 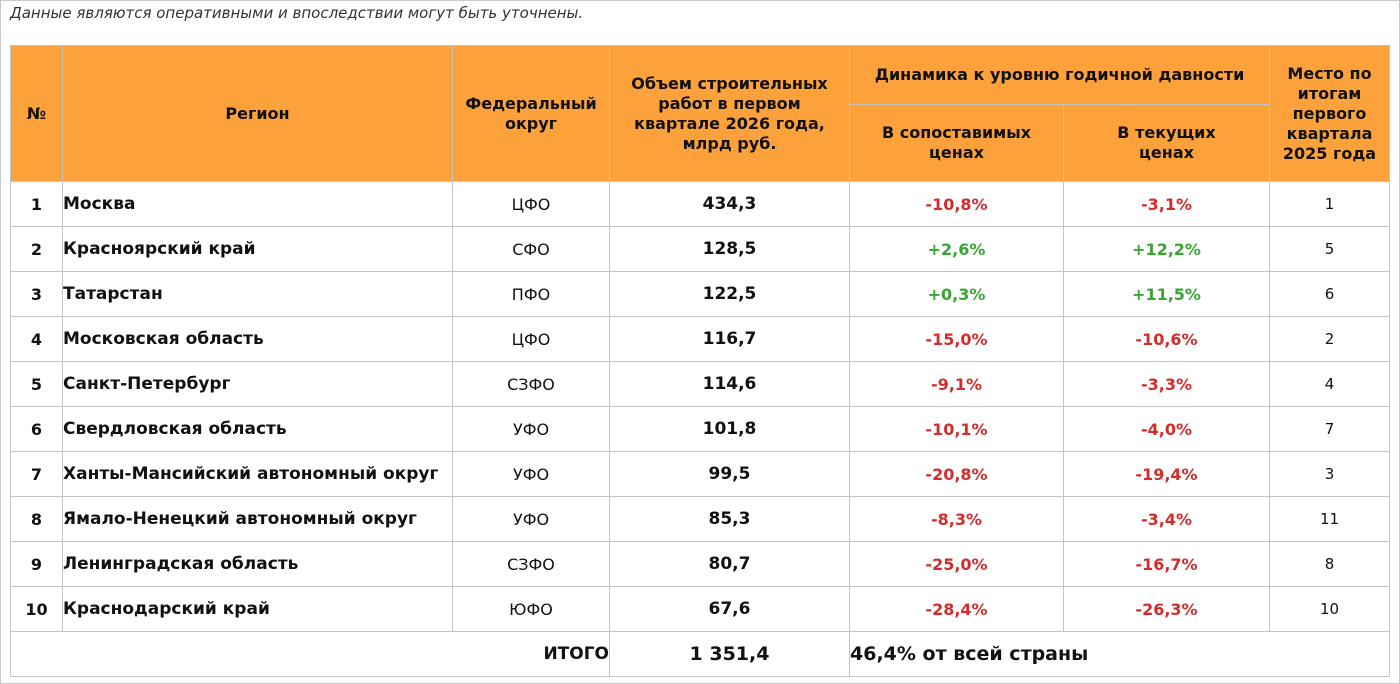 I want to click on cell-dynamics-comparable: -20,8%, so click(x=956, y=474).